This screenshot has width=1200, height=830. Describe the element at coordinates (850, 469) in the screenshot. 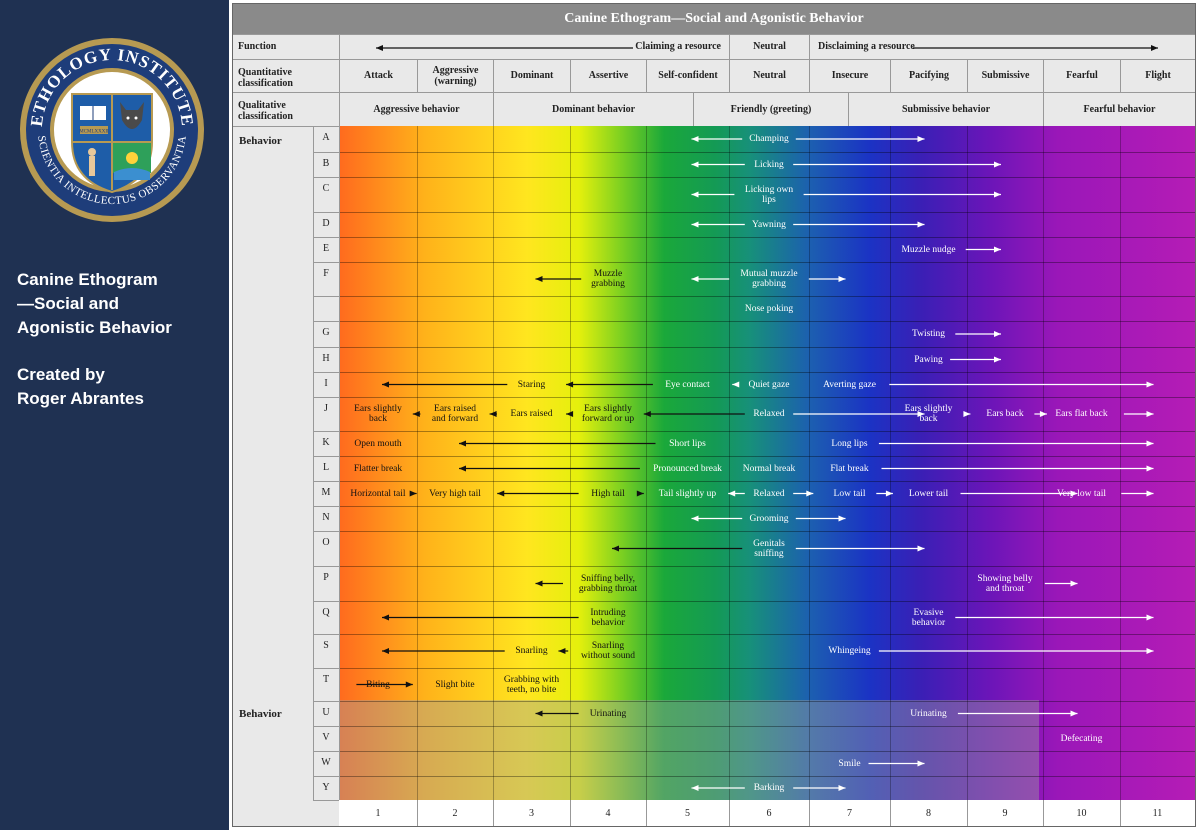

I see `behavior-entry: Flat break` at that location.